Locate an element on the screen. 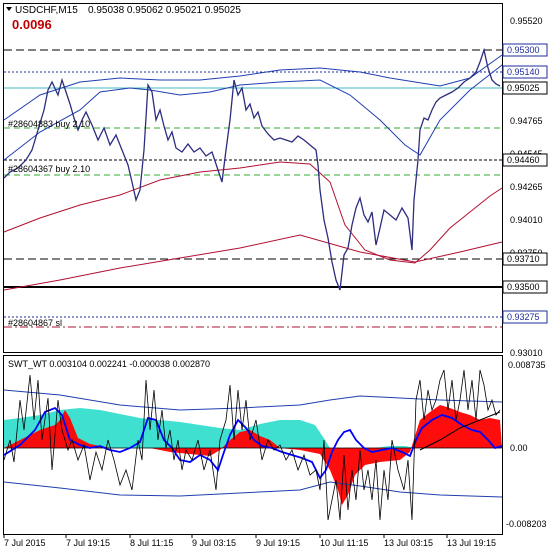  band-upper is located at coordinates (253, 87).